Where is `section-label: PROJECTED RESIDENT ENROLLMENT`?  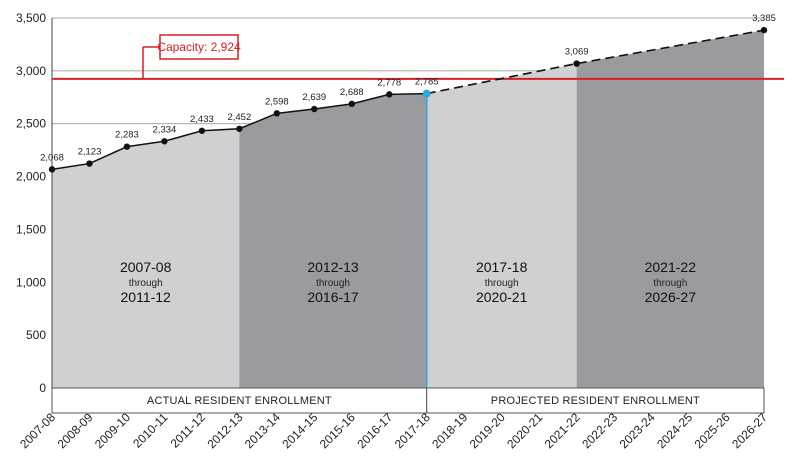 section-label: PROJECTED RESIDENT ENROLLMENT is located at coordinates (595, 401).